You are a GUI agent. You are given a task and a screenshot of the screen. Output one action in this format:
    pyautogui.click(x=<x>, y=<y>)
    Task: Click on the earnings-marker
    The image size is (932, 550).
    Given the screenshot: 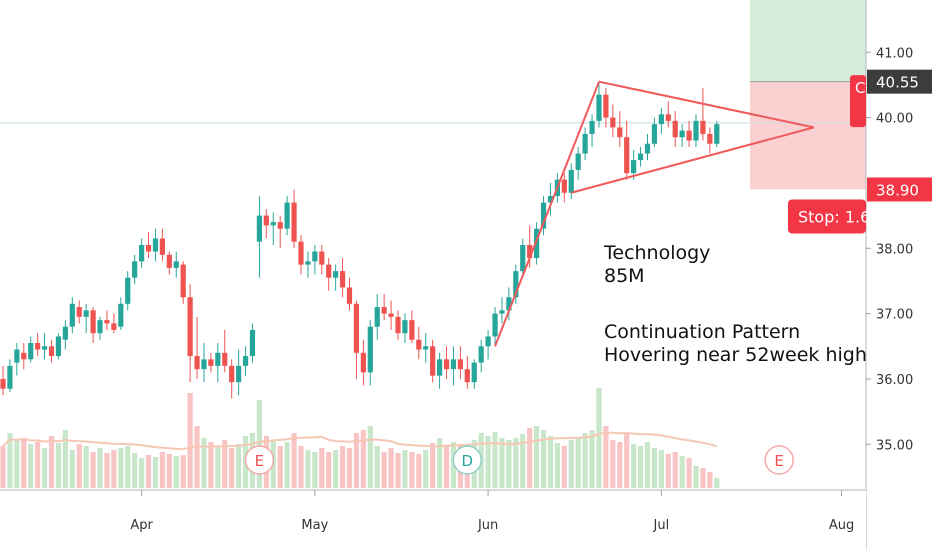 What is the action you would take?
    pyautogui.click(x=779, y=460)
    